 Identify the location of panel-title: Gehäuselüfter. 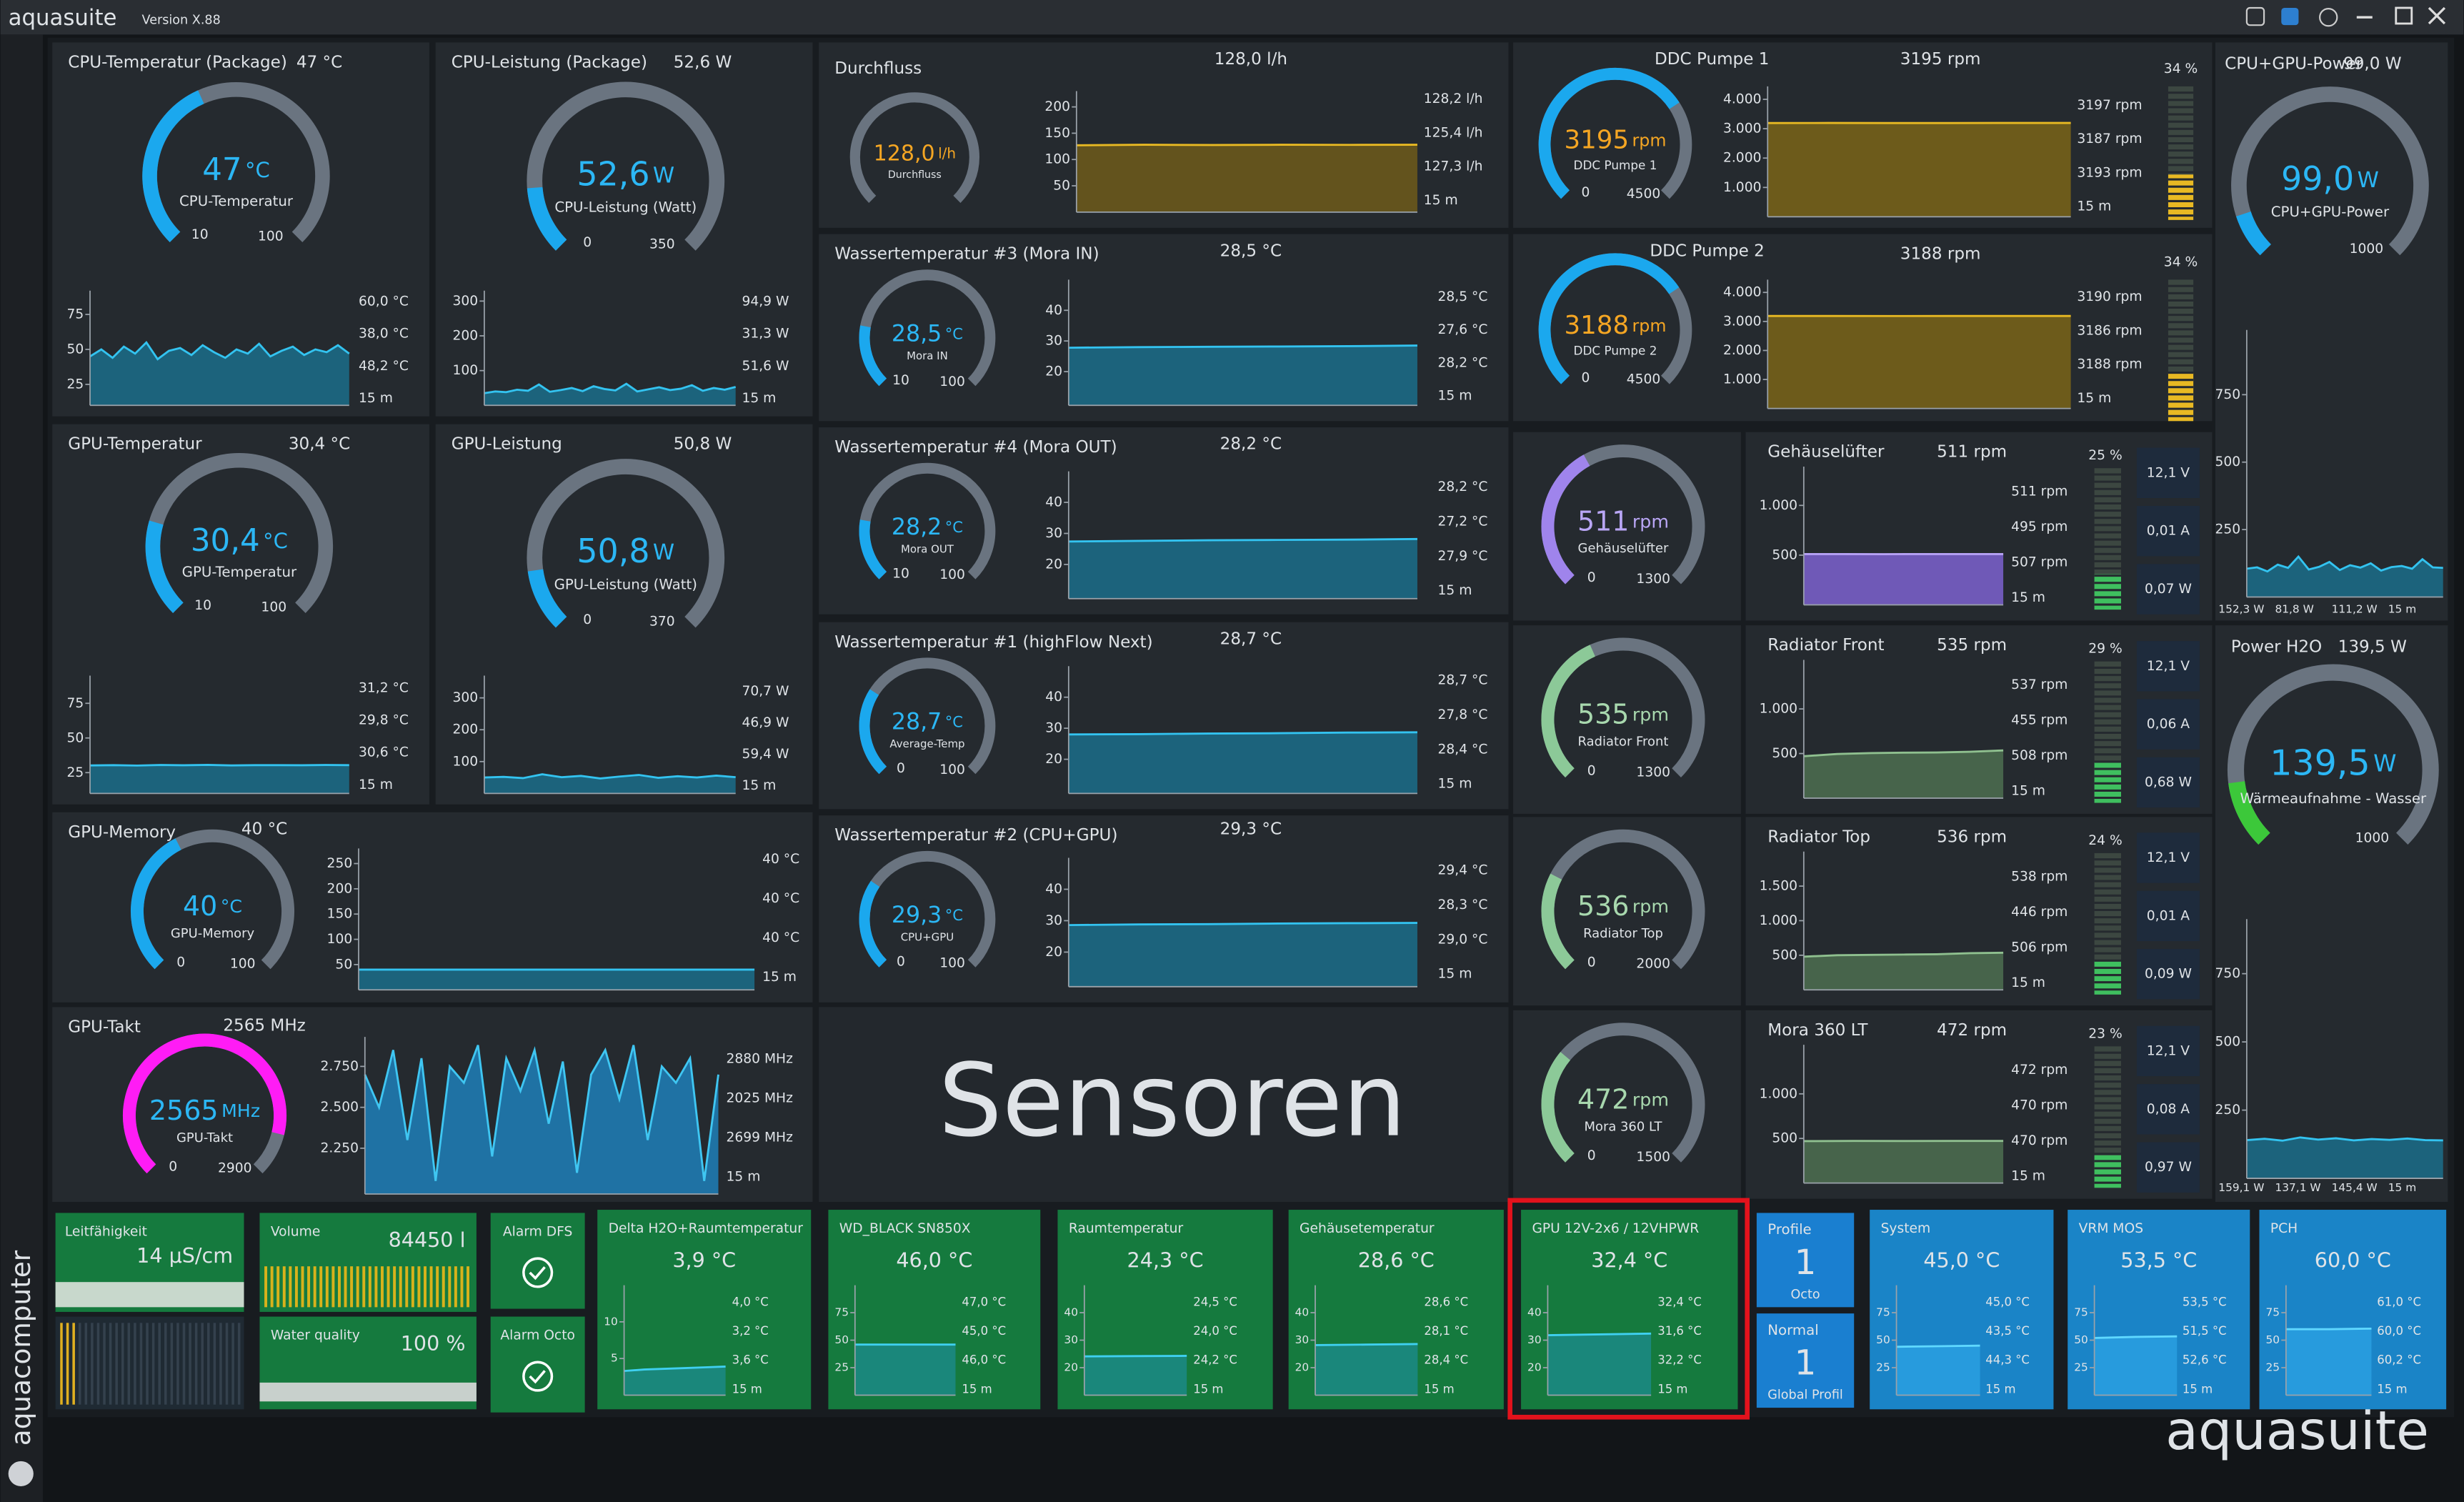
(1826, 452).